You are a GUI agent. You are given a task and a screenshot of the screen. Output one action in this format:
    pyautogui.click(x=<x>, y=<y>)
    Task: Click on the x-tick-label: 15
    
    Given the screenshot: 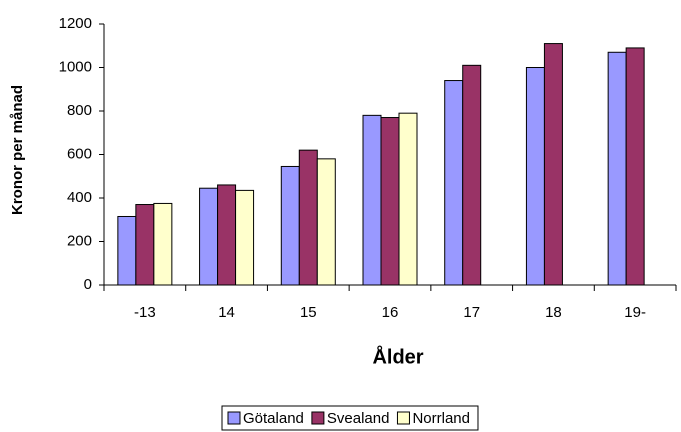 What is the action you would take?
    pyautogui.click(x=308, y=312)
    